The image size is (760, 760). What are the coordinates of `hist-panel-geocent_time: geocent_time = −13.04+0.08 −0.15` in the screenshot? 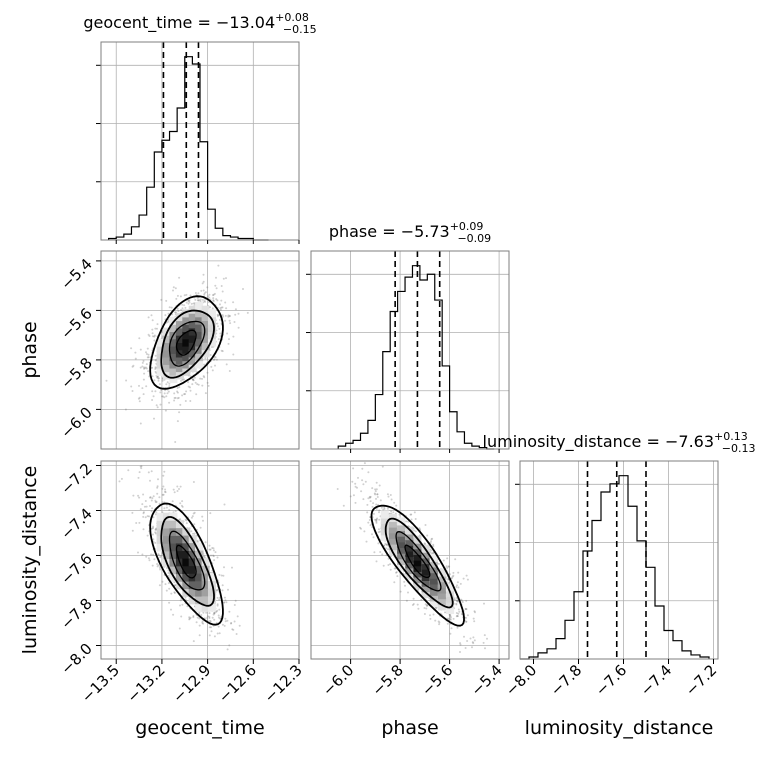 It's located at (200, 126).